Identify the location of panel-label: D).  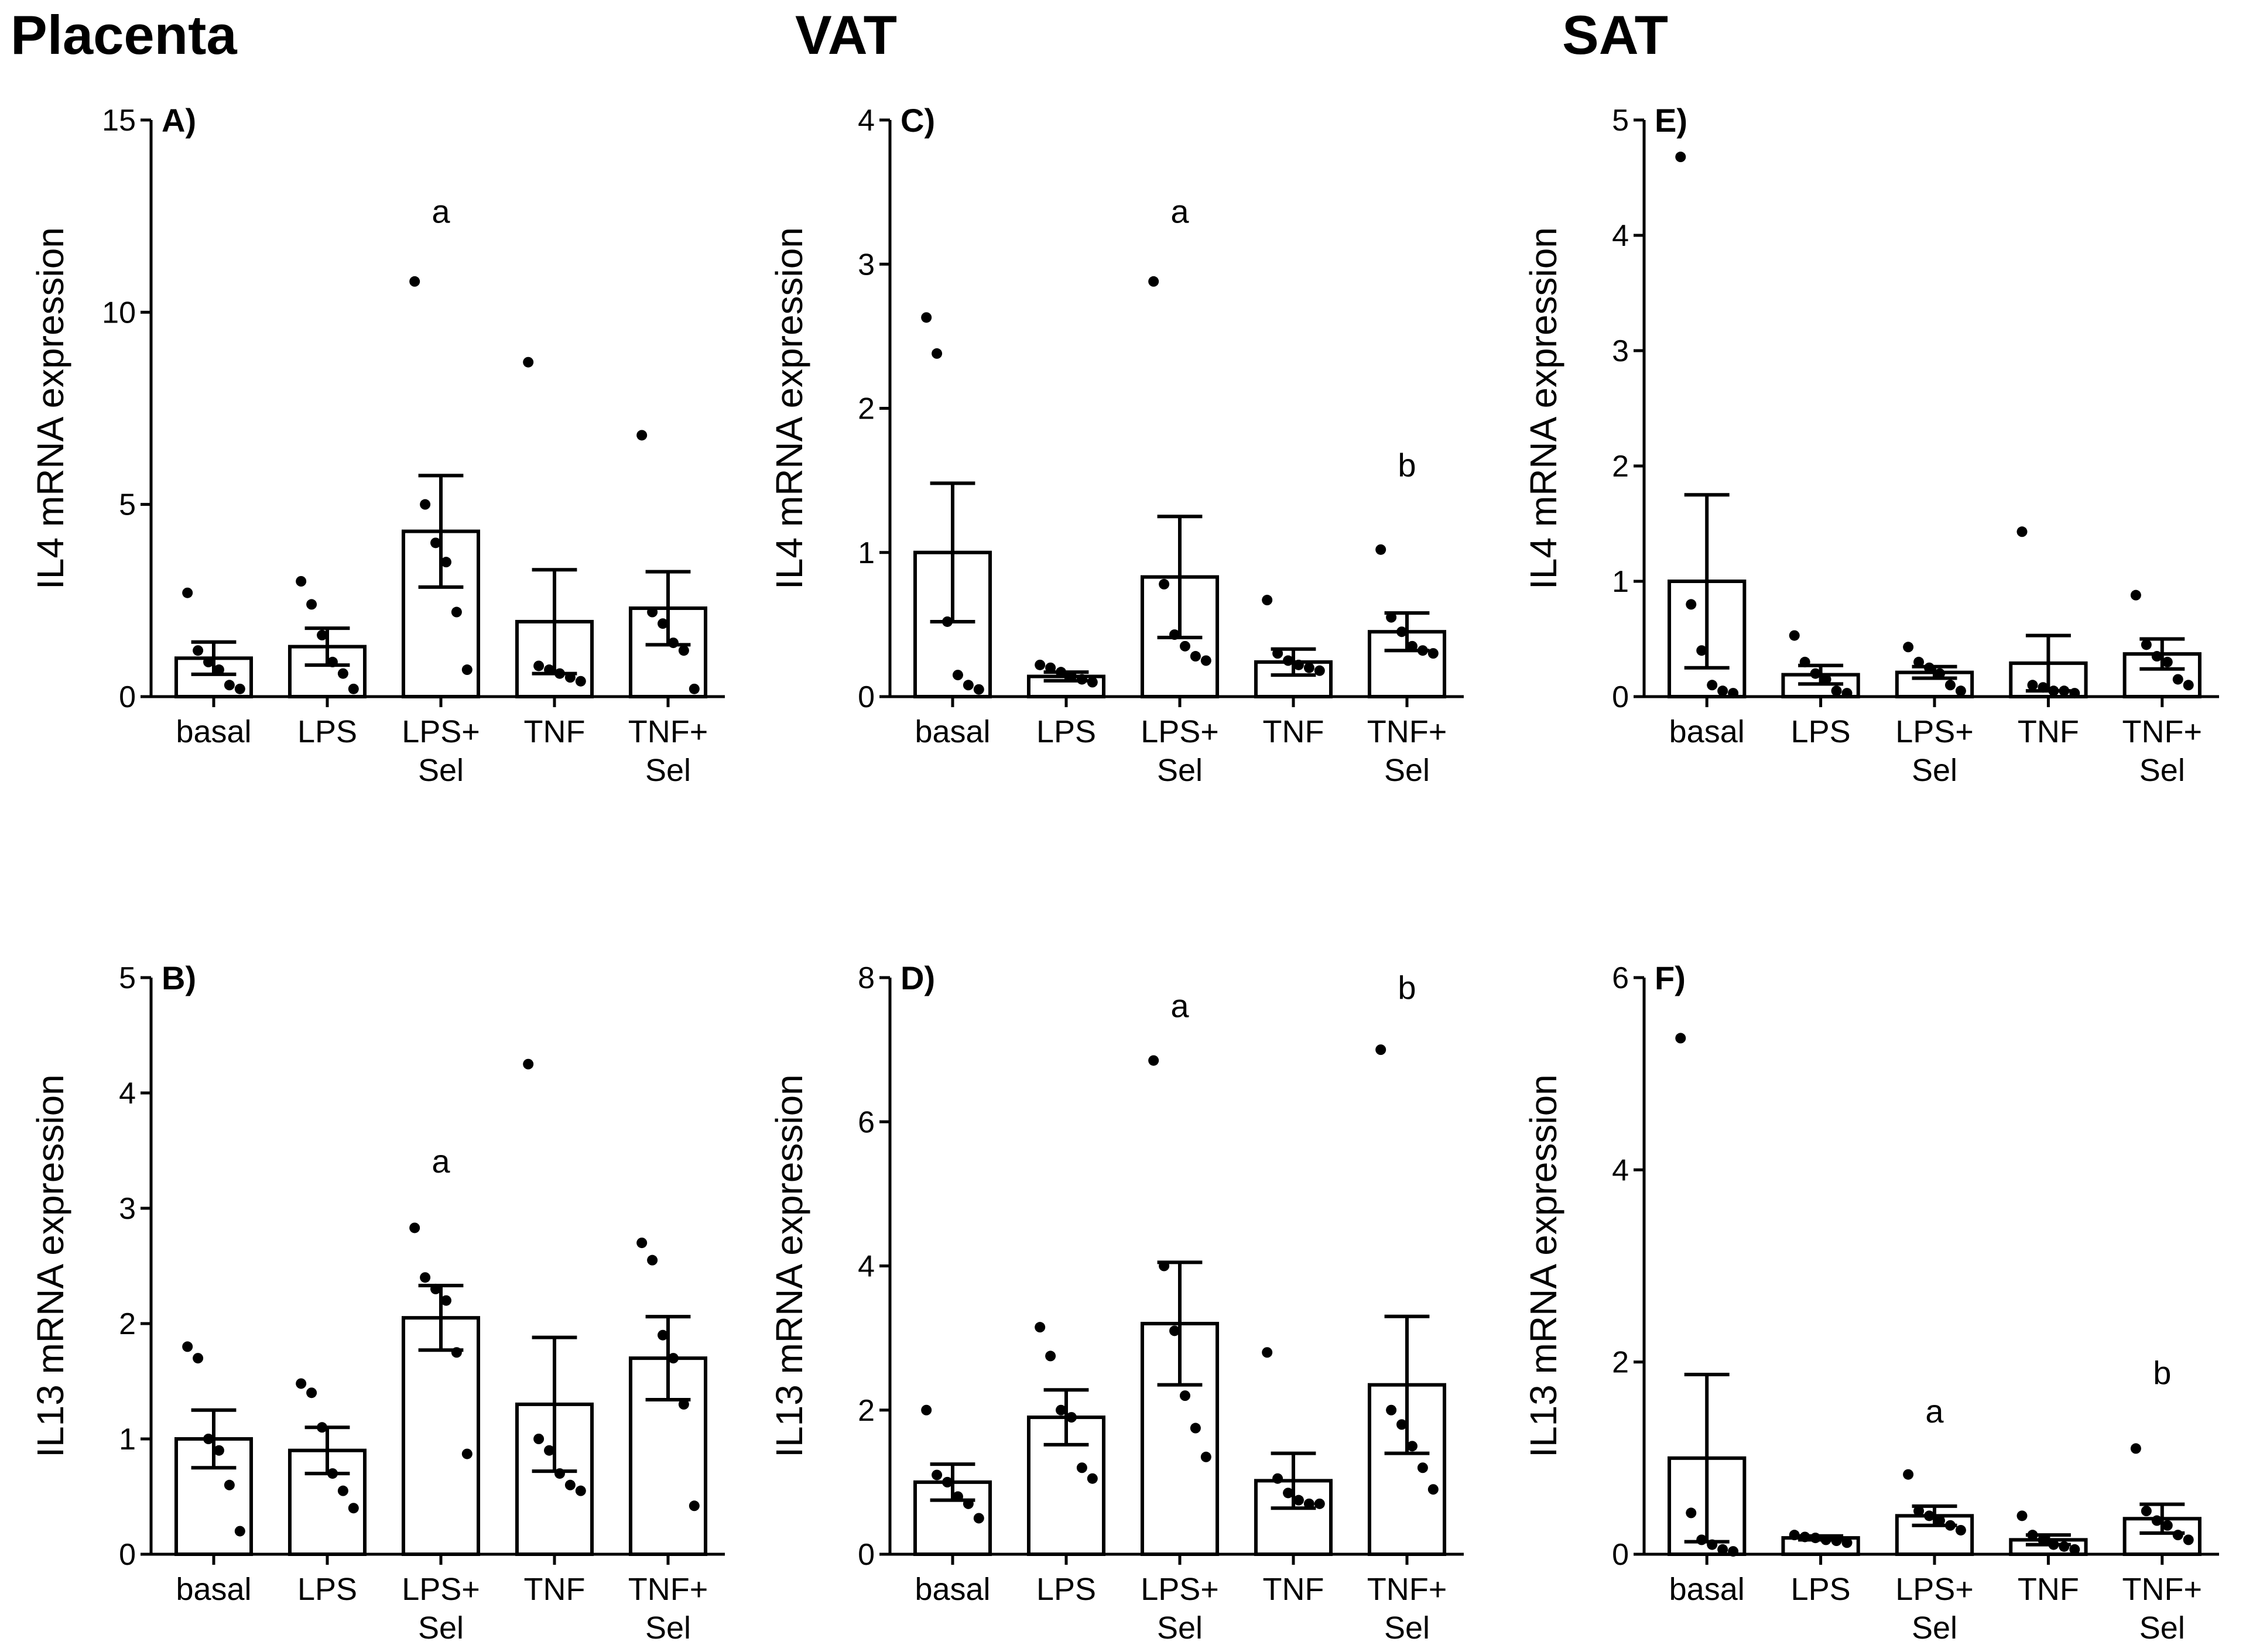
(918, 977).